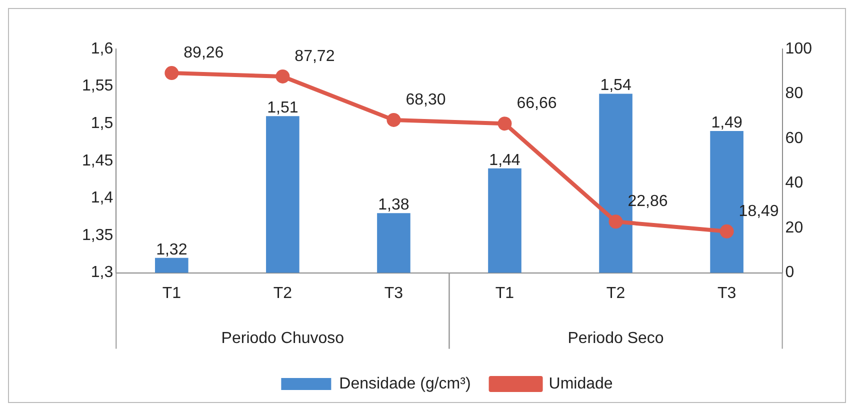 The width and height of the screenshot is (854, 411). Describe the element at coordinates (616, 339) in the screenshot. I see `text: Periodo Seco` at that location.